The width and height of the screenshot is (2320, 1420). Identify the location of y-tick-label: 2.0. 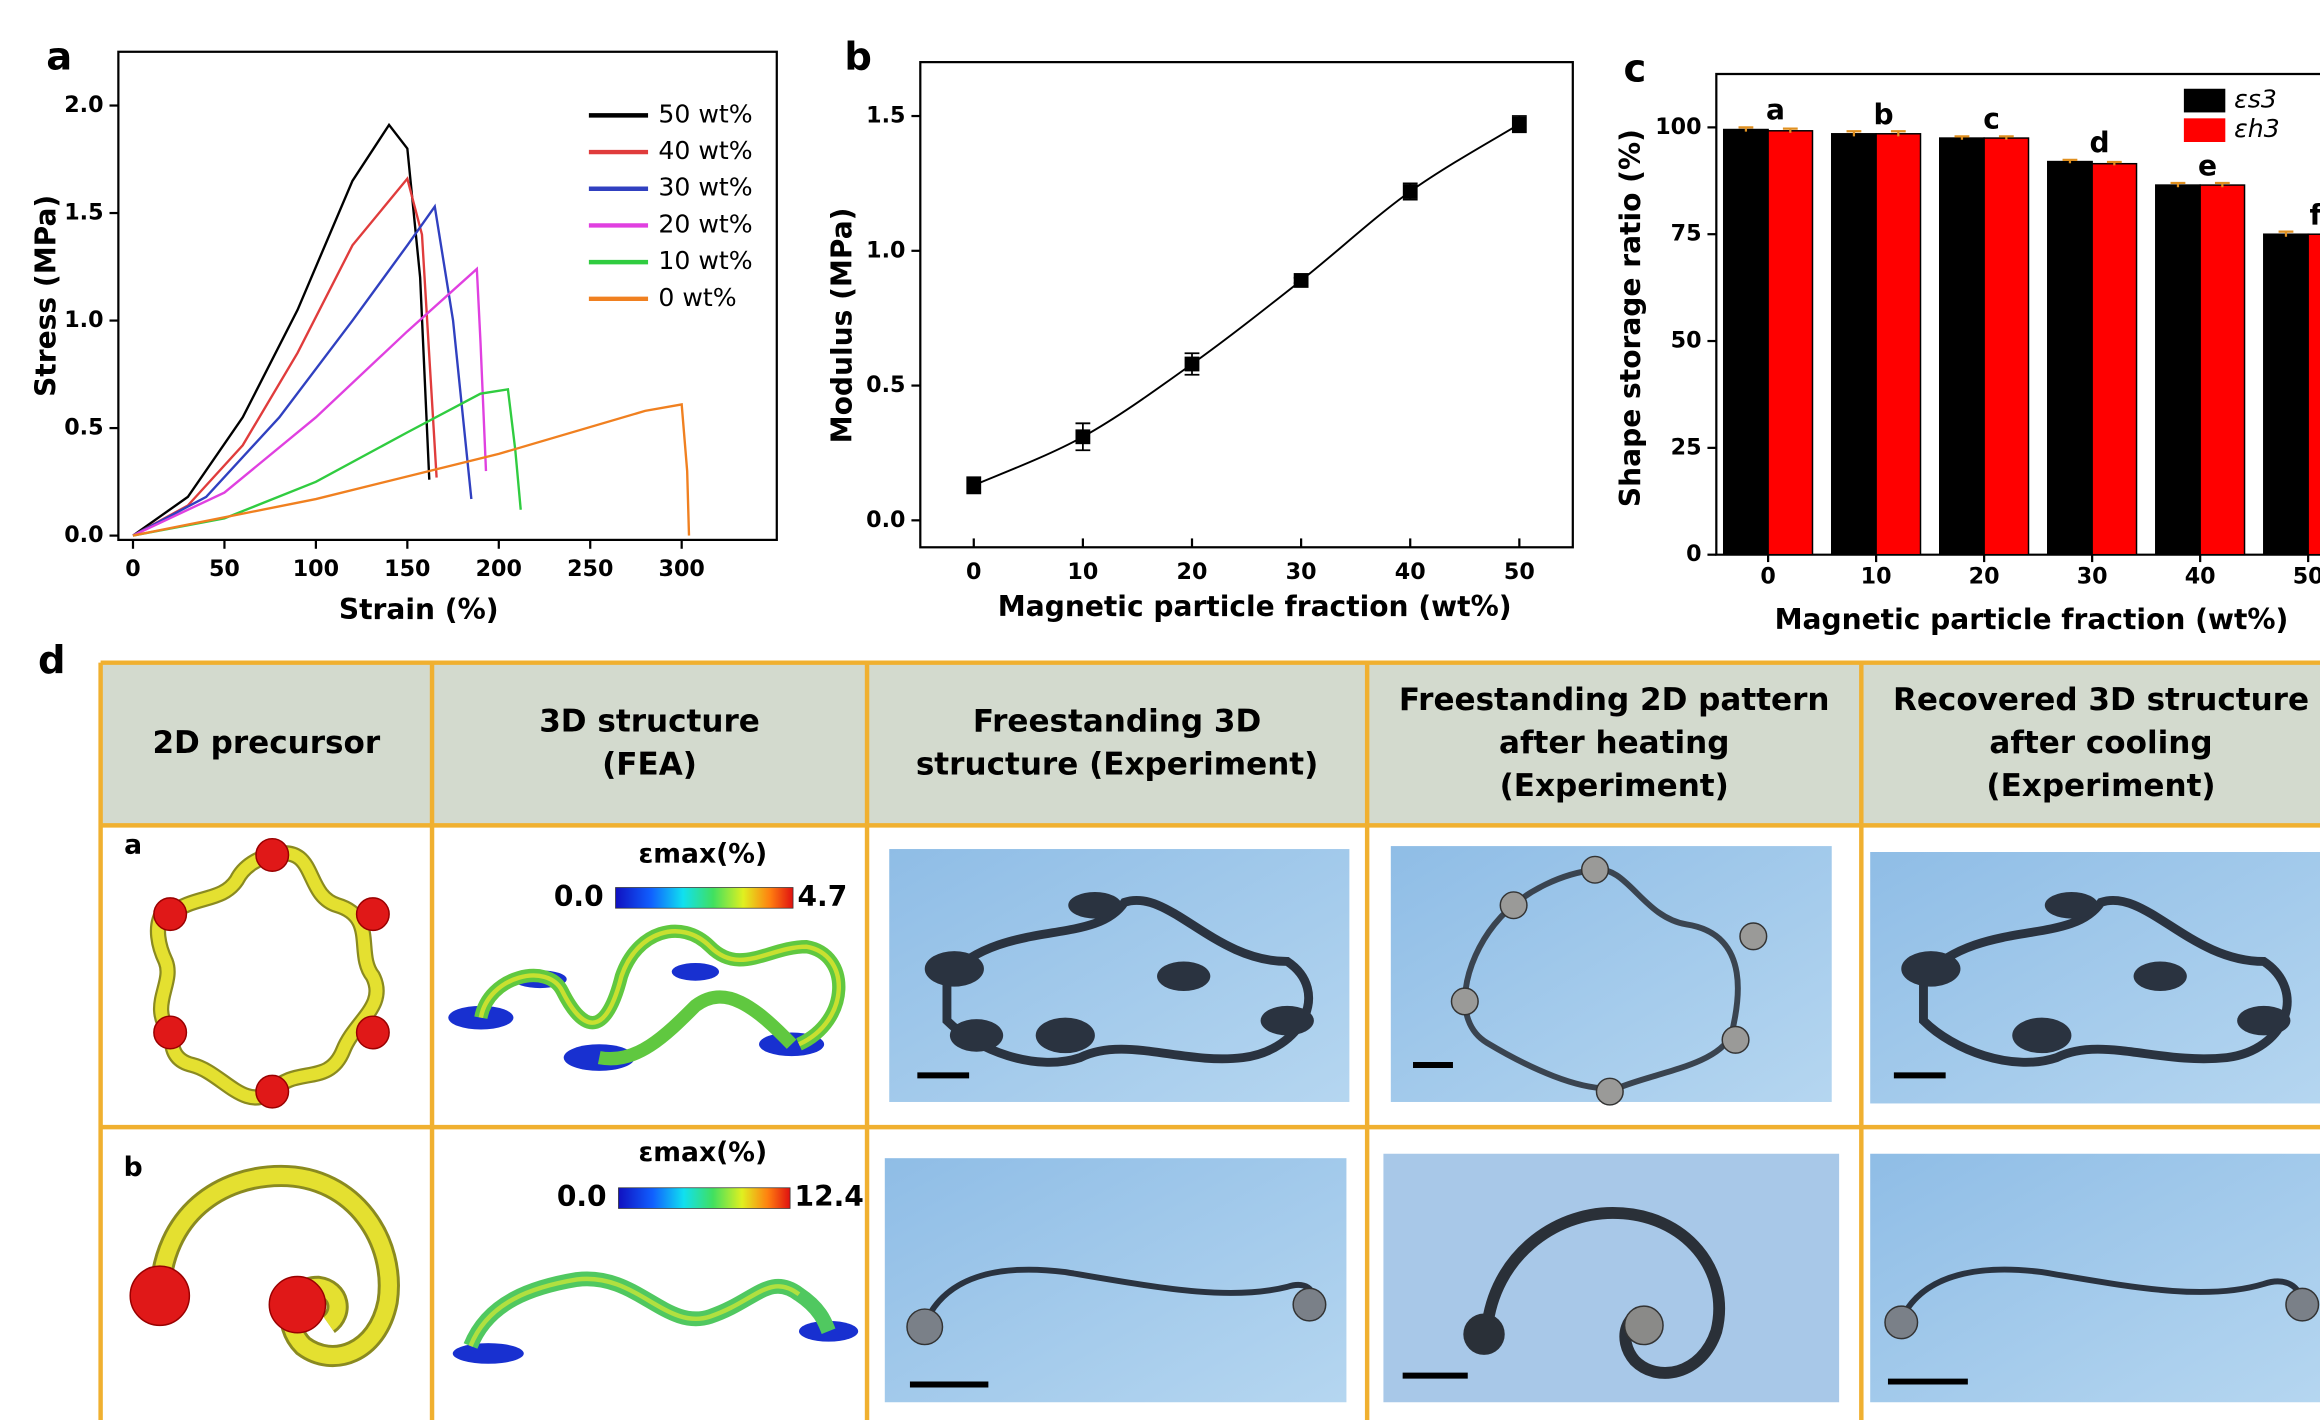
(83, 105).